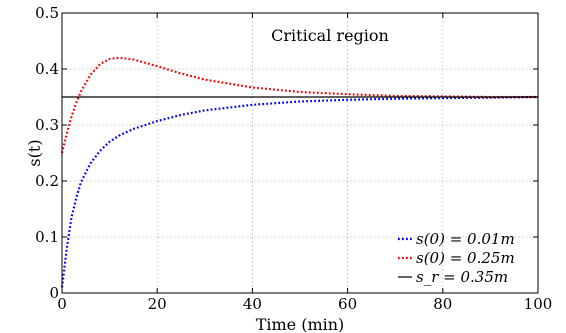  What do you see at coordinates (252, 304) in the screenshot?
I see `x-tick-label: 40` at bounding box center [252, 304].